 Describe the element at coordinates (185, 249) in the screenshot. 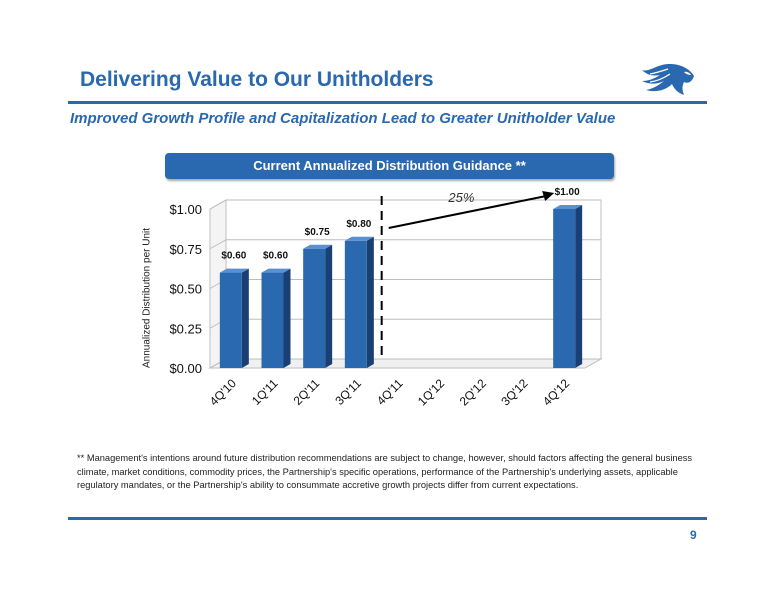

I see `y-tick-label: $0.75` at that location.